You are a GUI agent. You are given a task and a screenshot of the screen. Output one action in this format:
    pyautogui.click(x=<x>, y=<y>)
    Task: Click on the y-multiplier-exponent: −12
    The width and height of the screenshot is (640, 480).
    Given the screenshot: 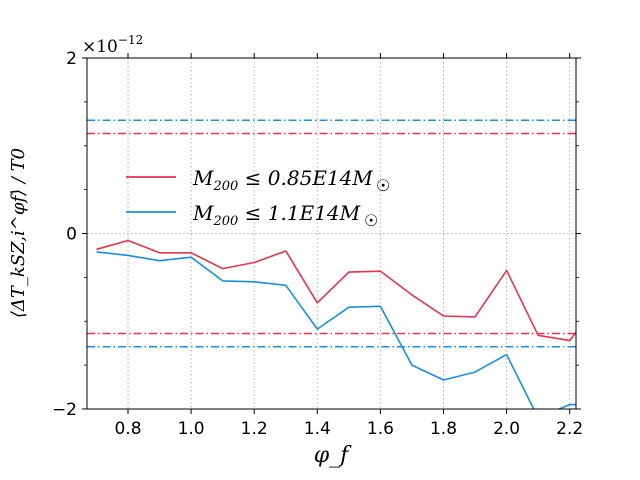 What is the action you would take?
    pyautogui.click(x=130, y=40)
    